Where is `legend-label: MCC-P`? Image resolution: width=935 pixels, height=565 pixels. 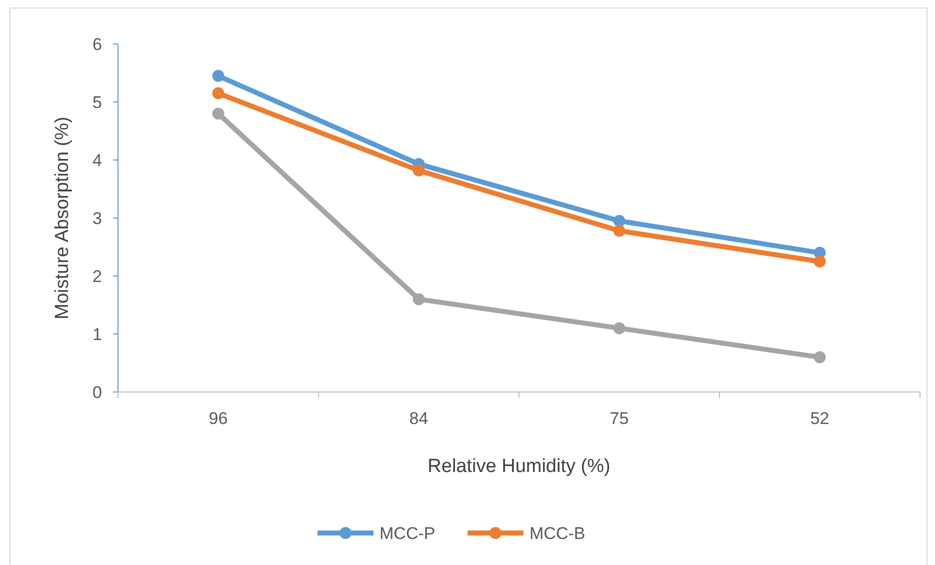 legend-label: MCC-P is located at coordinates (408, 533).